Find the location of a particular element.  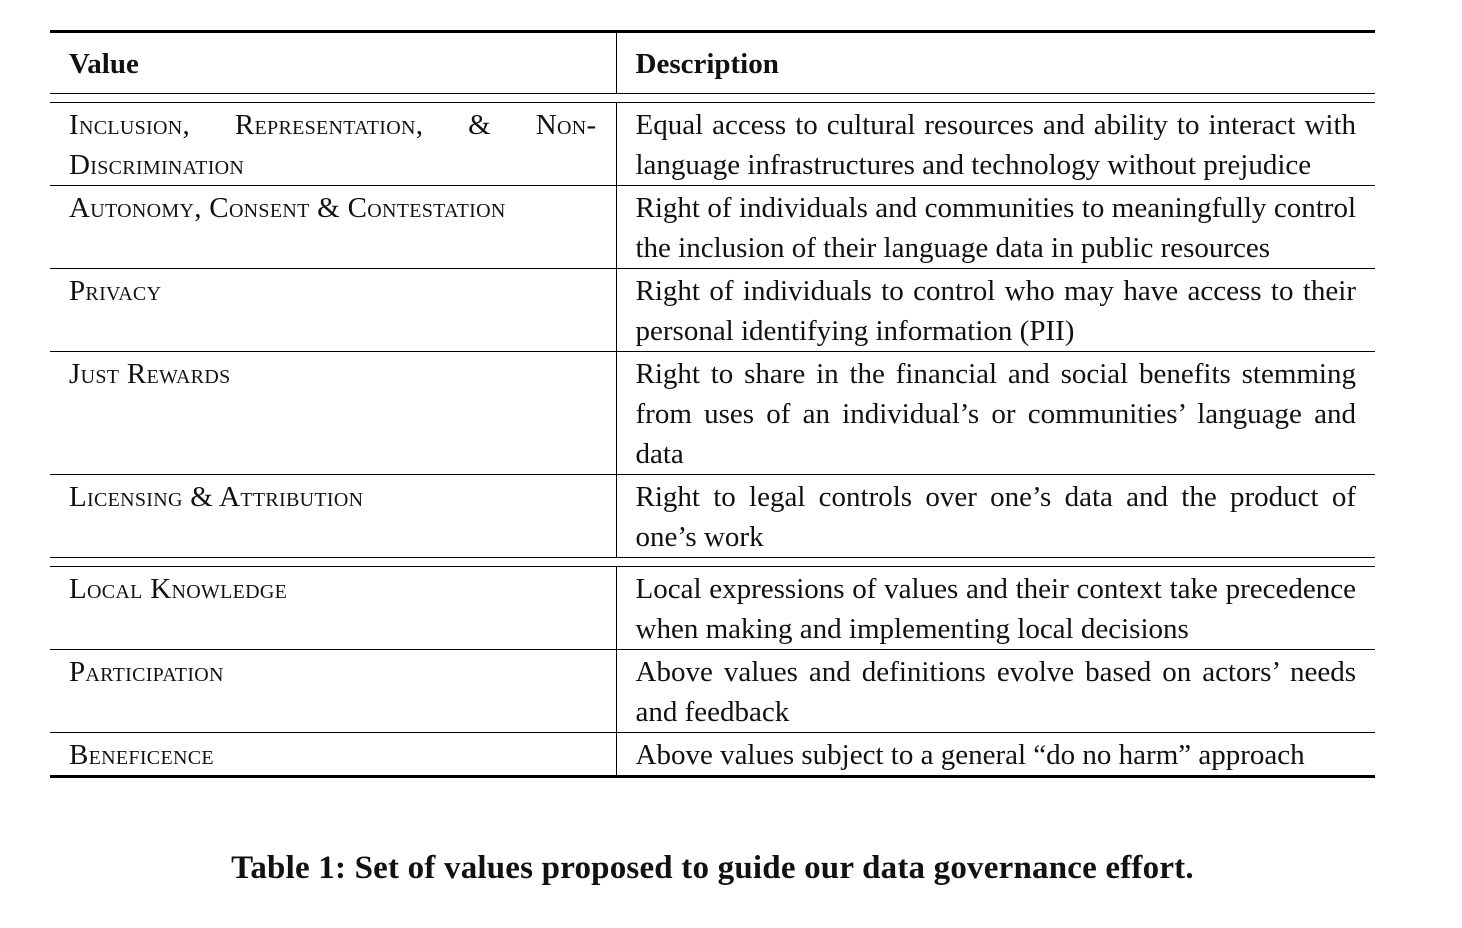

value-cell: Participation is located at coordinates (333, 691).